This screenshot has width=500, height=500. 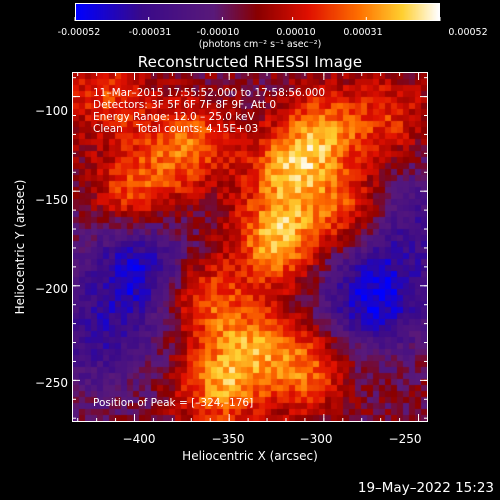 I want to click on colorbar, so click(x=257, y=12).